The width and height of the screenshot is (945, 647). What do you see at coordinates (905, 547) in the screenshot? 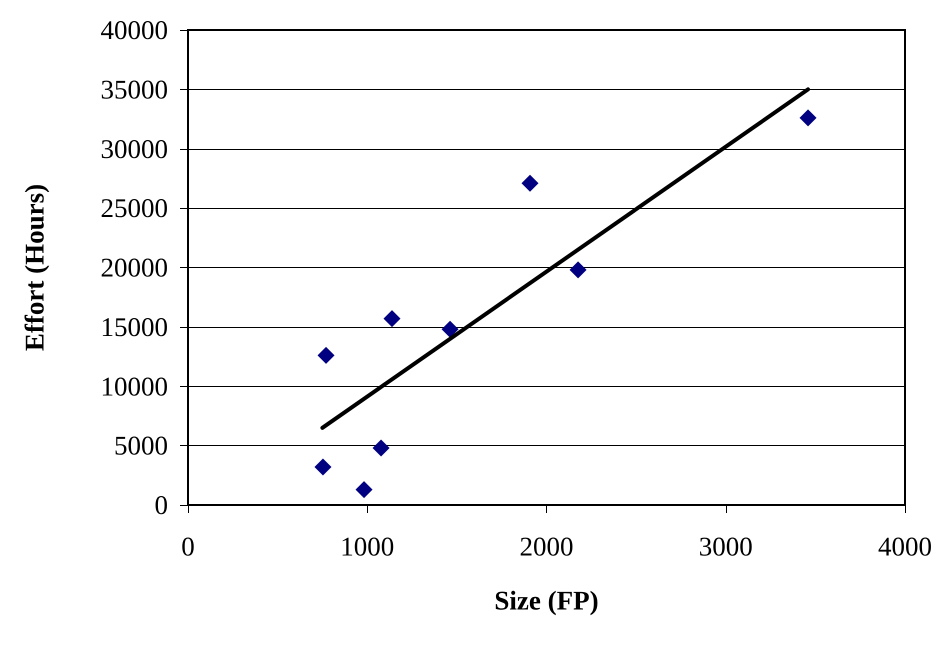
I see `x-tick-label: 4000` at bounding box center [905, 547].